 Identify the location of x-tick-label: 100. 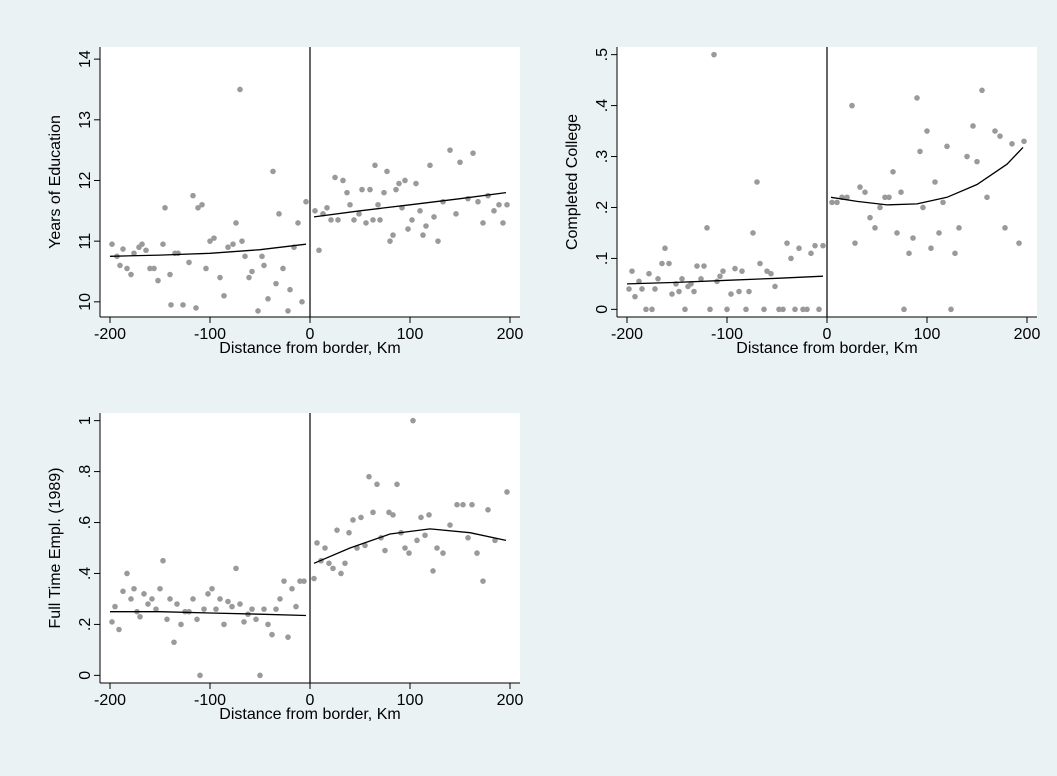
(410, 334).